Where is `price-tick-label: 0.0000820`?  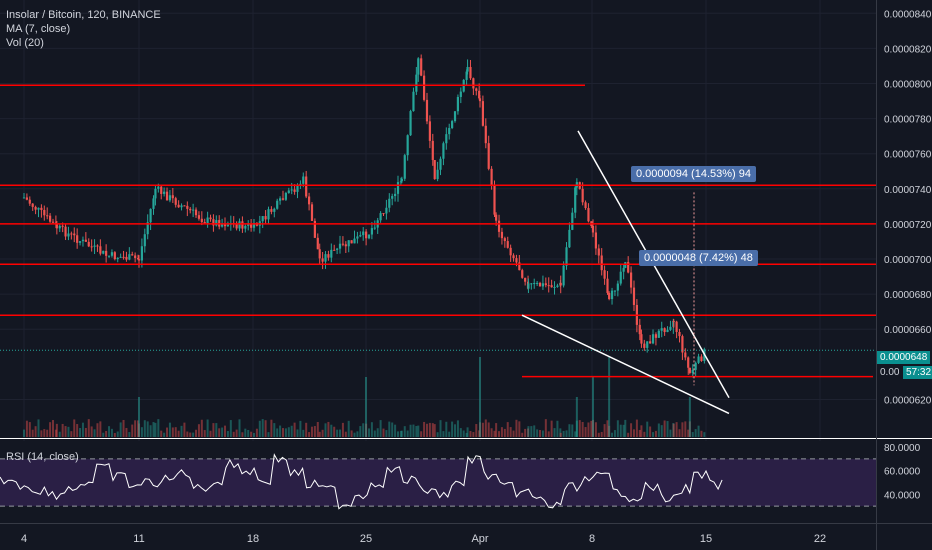 price-tick-label: 0.0000820 is located at coordinates (908, 49).